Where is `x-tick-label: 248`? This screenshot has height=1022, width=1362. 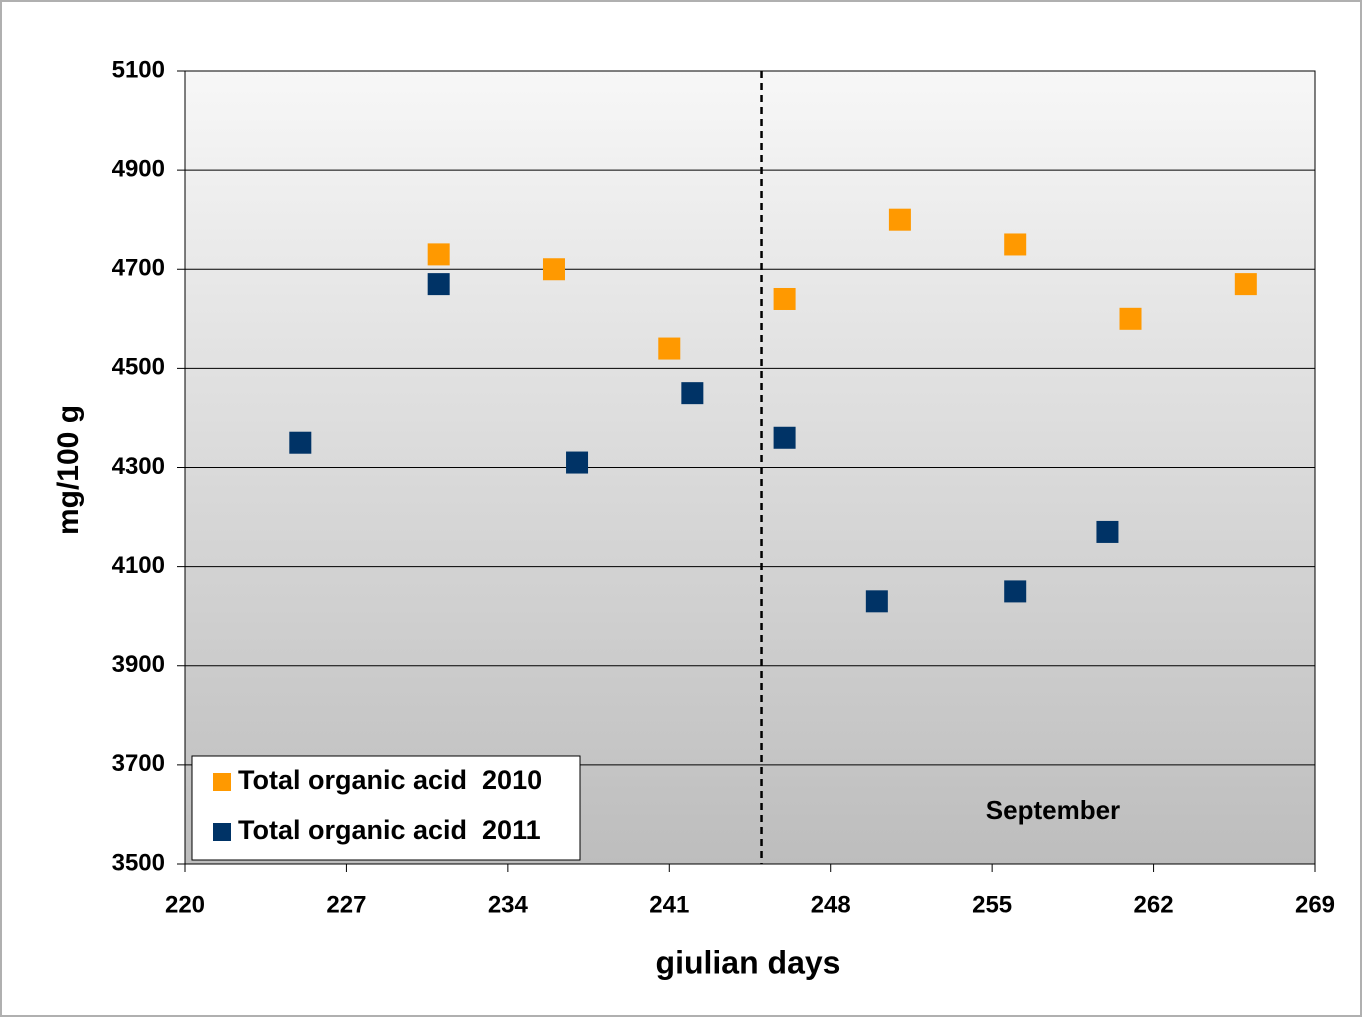 x-tick-label: 248 is located at coordinates (831, 904).